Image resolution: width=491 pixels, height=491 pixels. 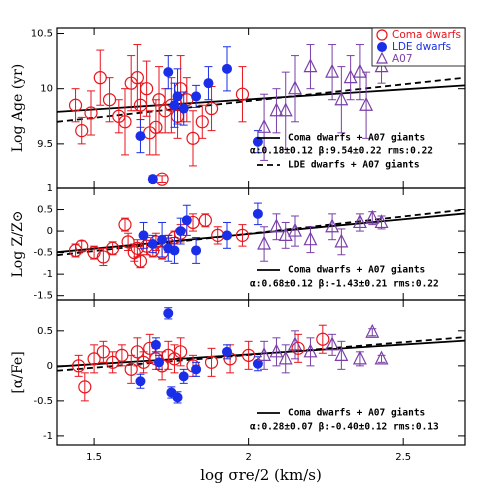 What do you see at coordinates (18, 243) in the screenshot?
I see `y-axis-label: Log Z/Z⊙` at bounding box center [18, 243].